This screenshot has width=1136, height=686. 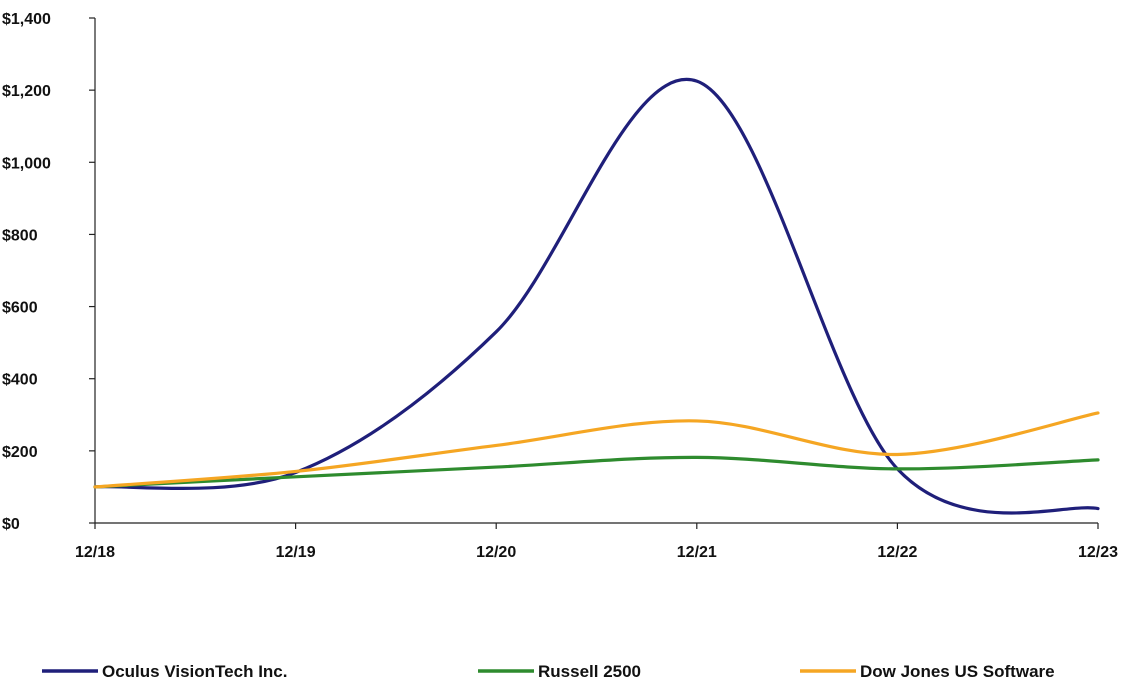 I want to click on y-axis-ticks: $0 $200 $400 $600 $800 $1,000 $1,200 $1,400, so click(x=48, y=272).